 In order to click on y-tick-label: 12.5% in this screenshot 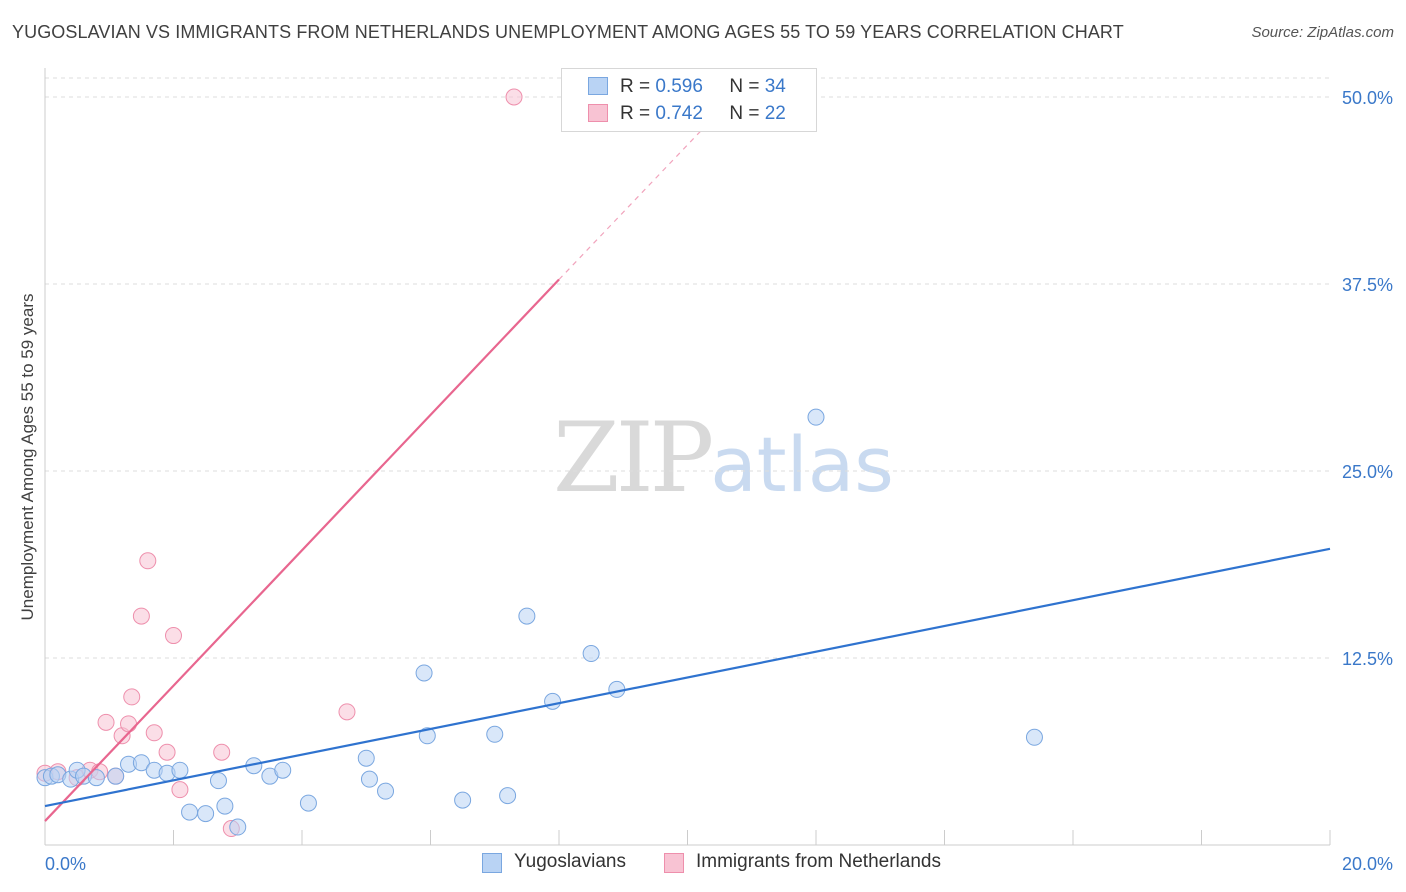, I will do `click(1367, 659)`.